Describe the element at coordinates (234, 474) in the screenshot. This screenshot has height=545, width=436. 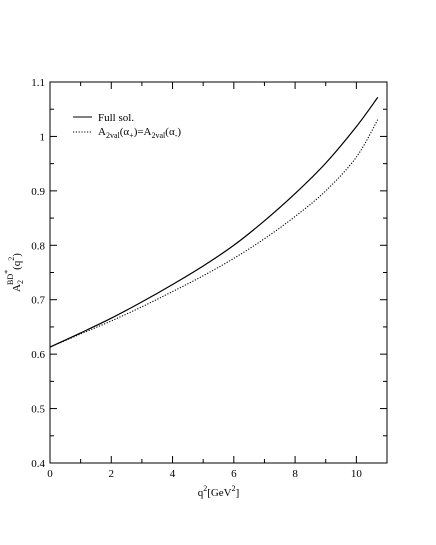
I see `x-tick-label: 6` at that location.